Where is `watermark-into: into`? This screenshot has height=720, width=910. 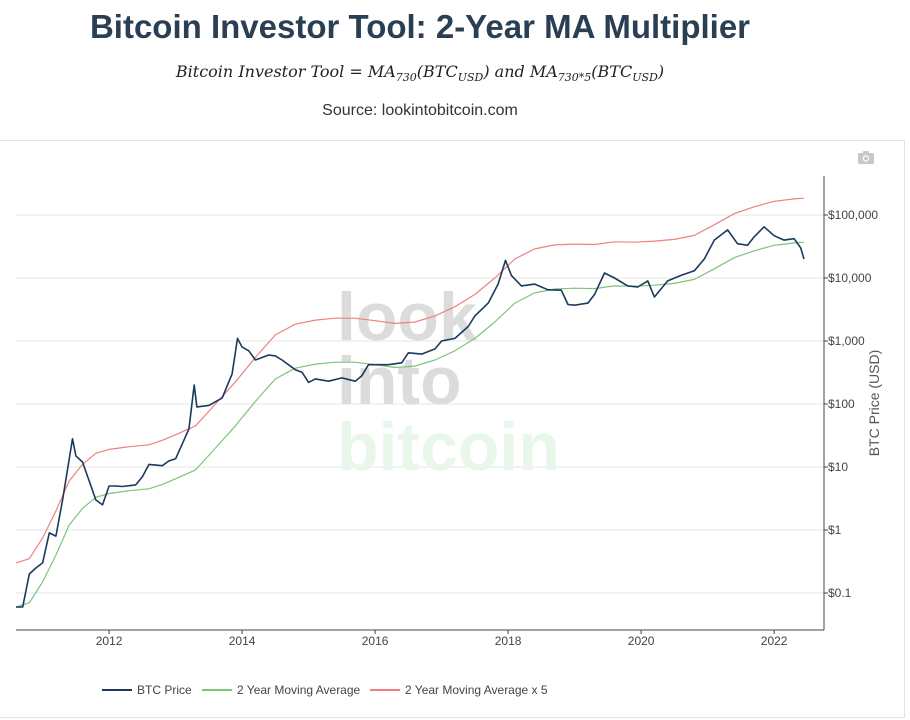
watermark-into: into is located at coordinates (399, 381).